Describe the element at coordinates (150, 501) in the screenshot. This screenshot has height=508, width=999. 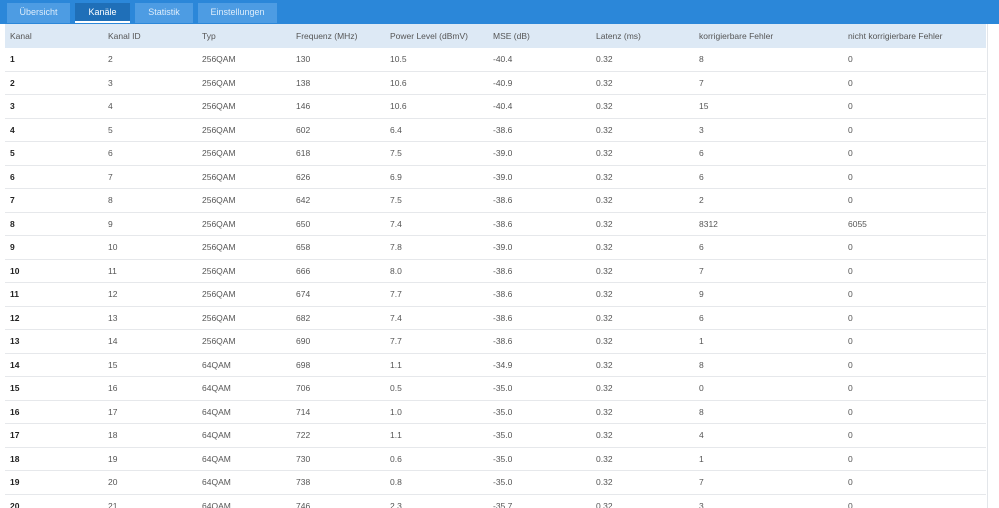
I see `table-cell: 21` at that location.